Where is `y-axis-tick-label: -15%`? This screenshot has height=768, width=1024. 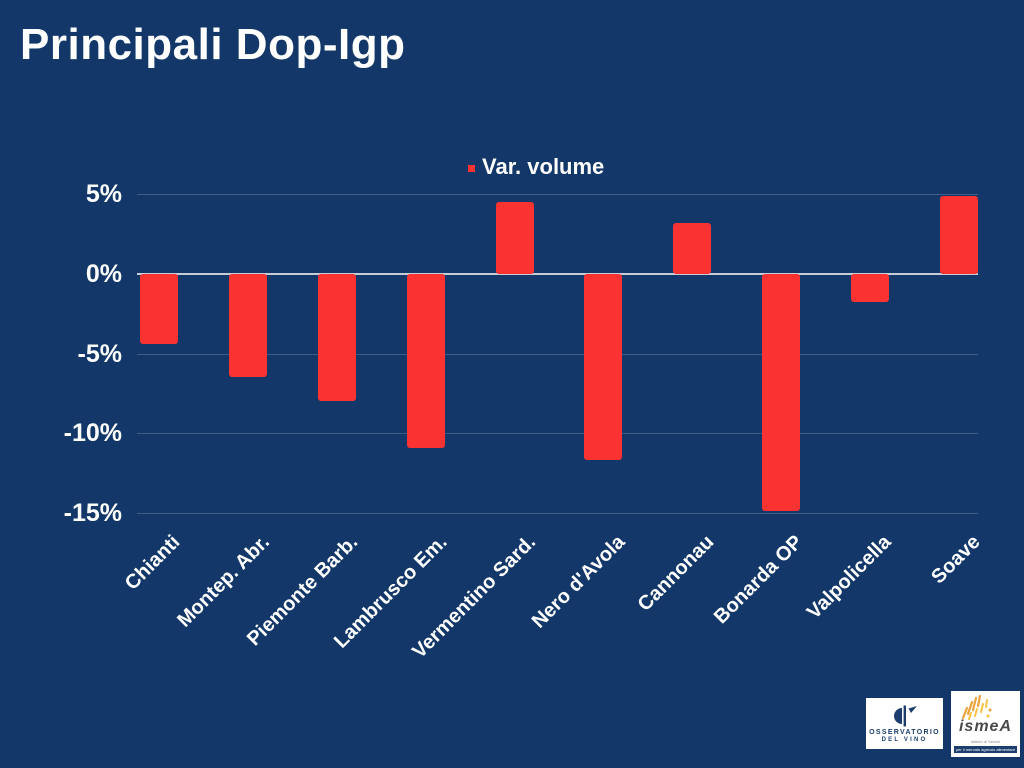 y-axis-tick-label: -15% is located at coordinates (92, 513).